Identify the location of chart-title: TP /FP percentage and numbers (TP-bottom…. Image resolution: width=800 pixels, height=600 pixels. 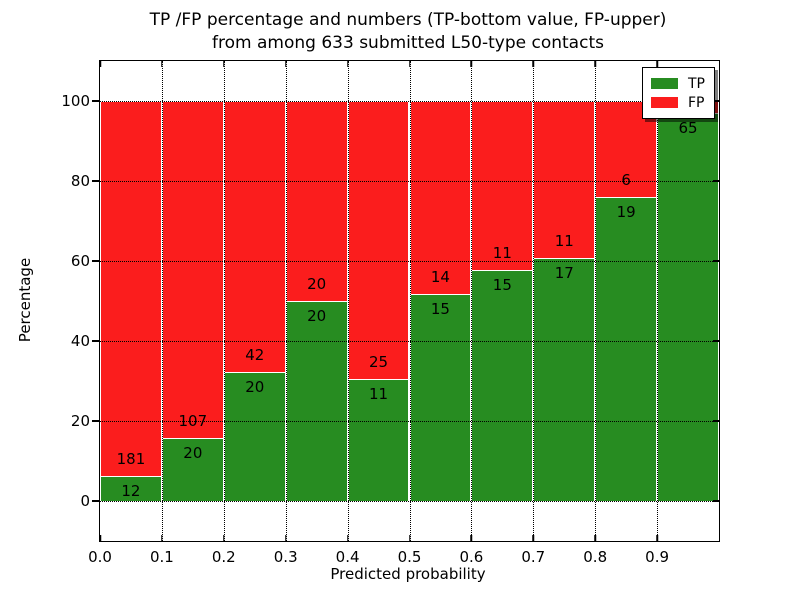
(408, 32).